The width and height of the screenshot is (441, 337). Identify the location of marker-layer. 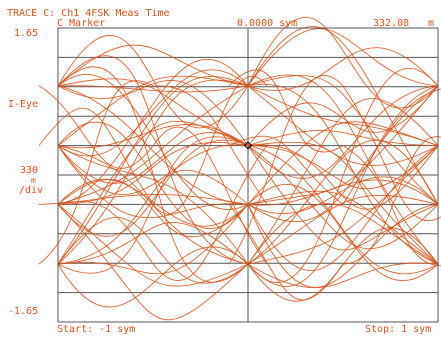
(248, 145).